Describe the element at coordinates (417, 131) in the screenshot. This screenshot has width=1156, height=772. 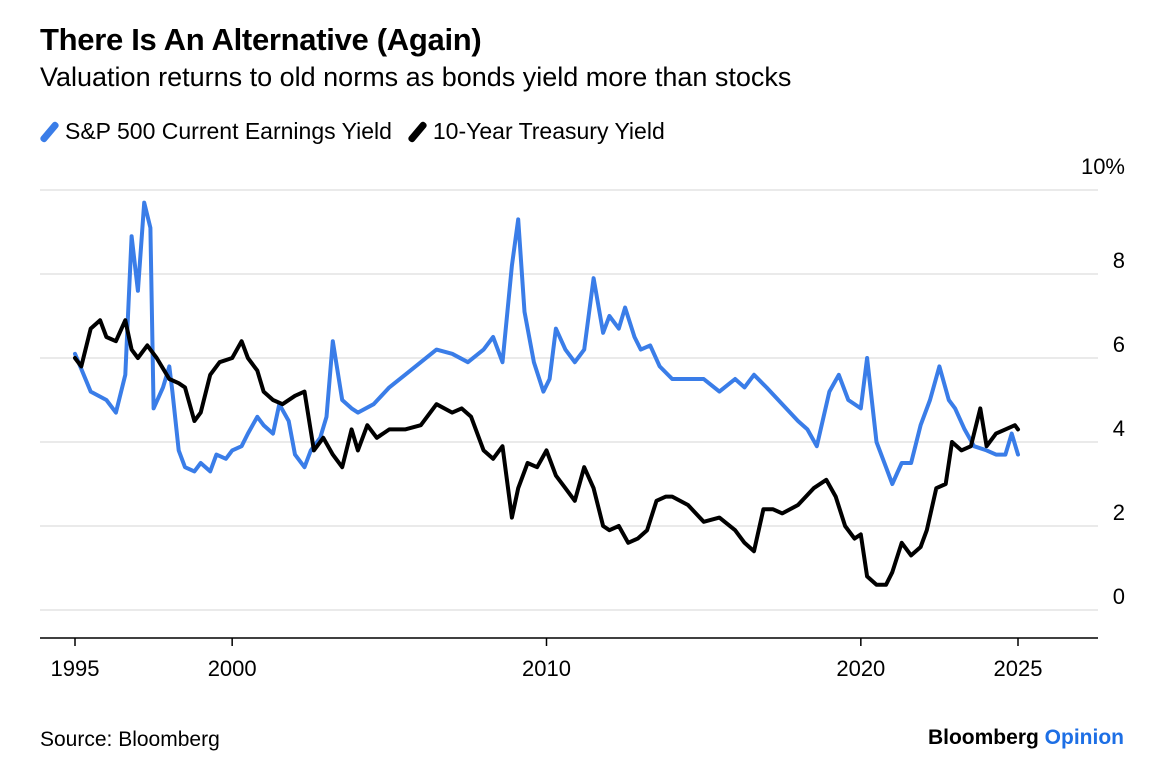
I see `legend-swatch-treasury-yield` at that location.